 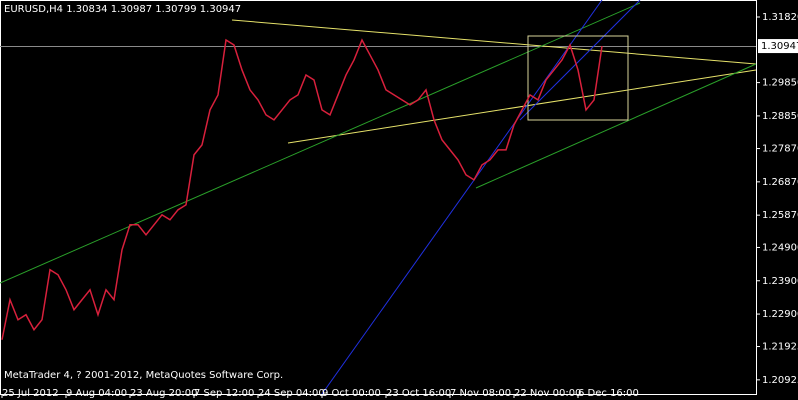 I want to click on y-tick-label: 1.20925, so click(x=780, y=380).